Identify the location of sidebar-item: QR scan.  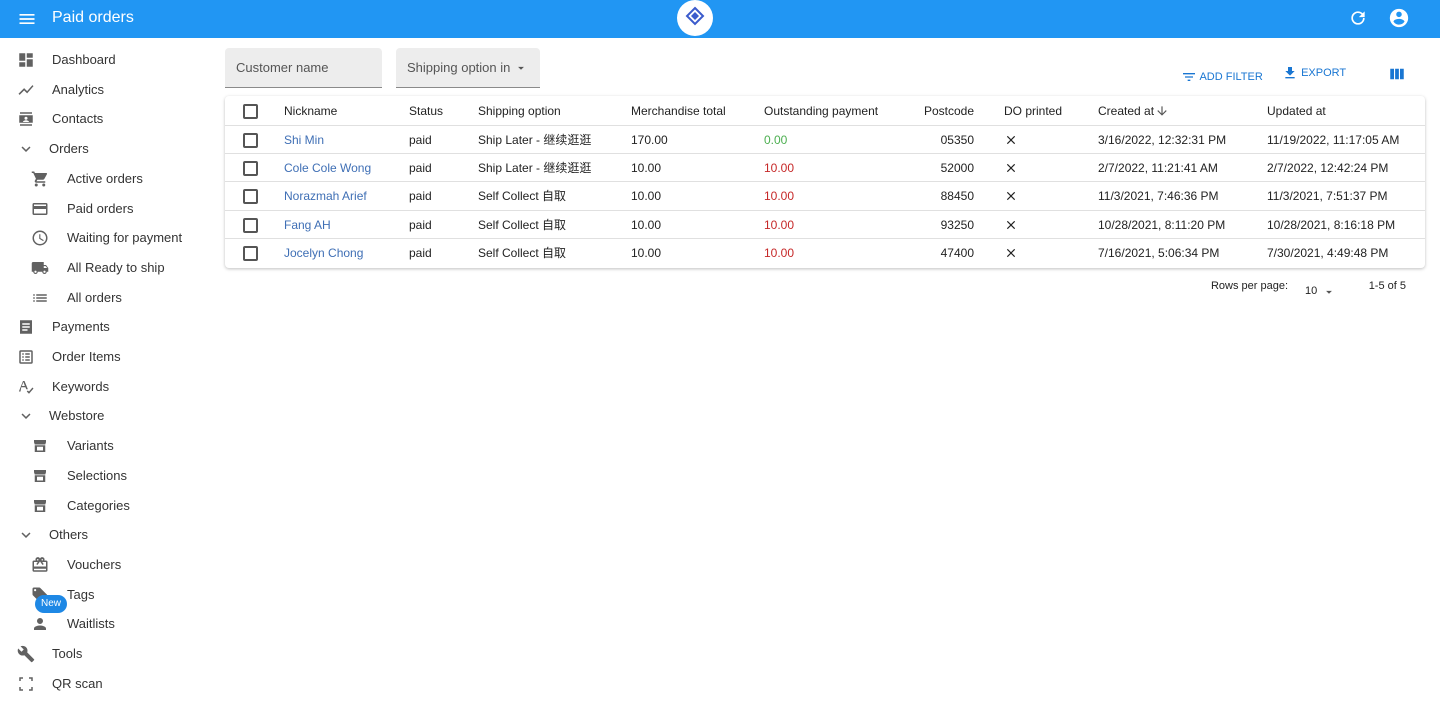
(105, 684).